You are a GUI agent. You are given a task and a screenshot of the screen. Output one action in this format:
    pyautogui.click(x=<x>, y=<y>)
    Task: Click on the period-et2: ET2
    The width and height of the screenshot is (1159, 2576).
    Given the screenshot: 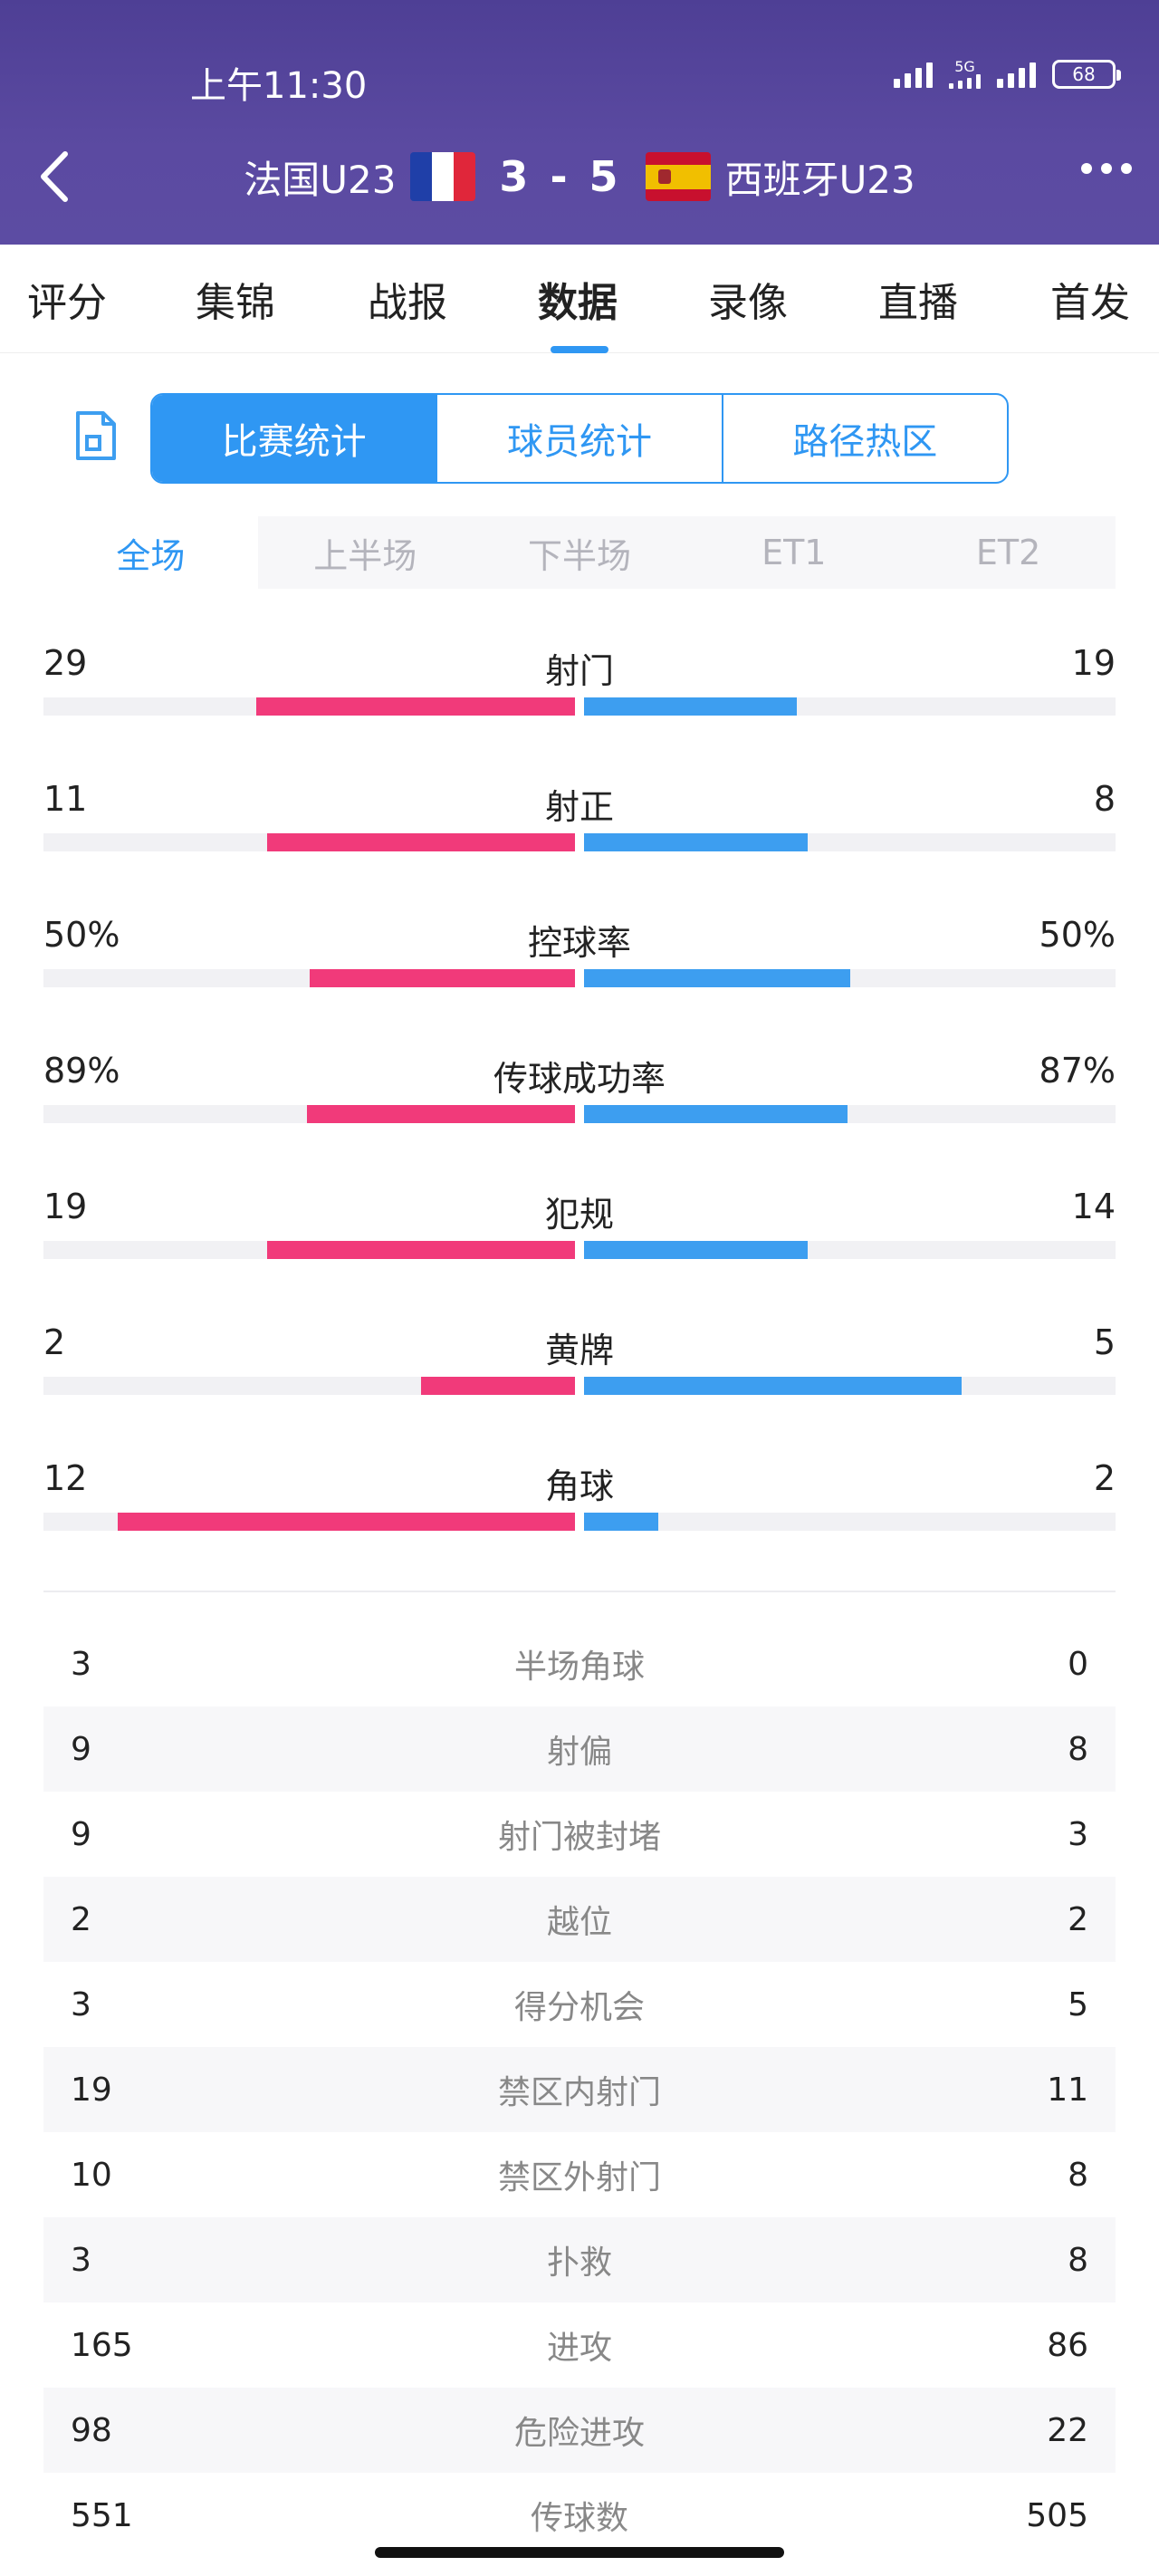 What is the action you would take?
    pyautogui.click(x=1008, y=552)
    